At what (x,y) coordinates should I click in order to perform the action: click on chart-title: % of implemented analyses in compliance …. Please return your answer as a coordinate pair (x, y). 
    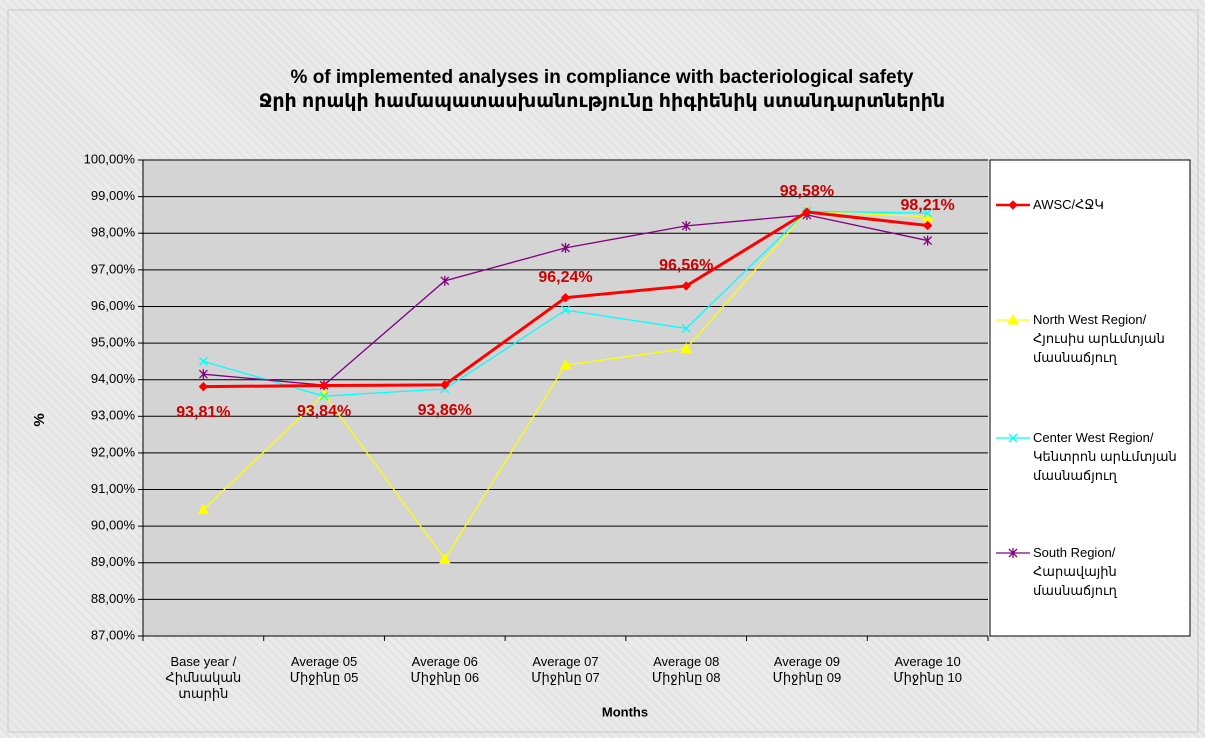
    Looking at the image, I should click on (602, 77).